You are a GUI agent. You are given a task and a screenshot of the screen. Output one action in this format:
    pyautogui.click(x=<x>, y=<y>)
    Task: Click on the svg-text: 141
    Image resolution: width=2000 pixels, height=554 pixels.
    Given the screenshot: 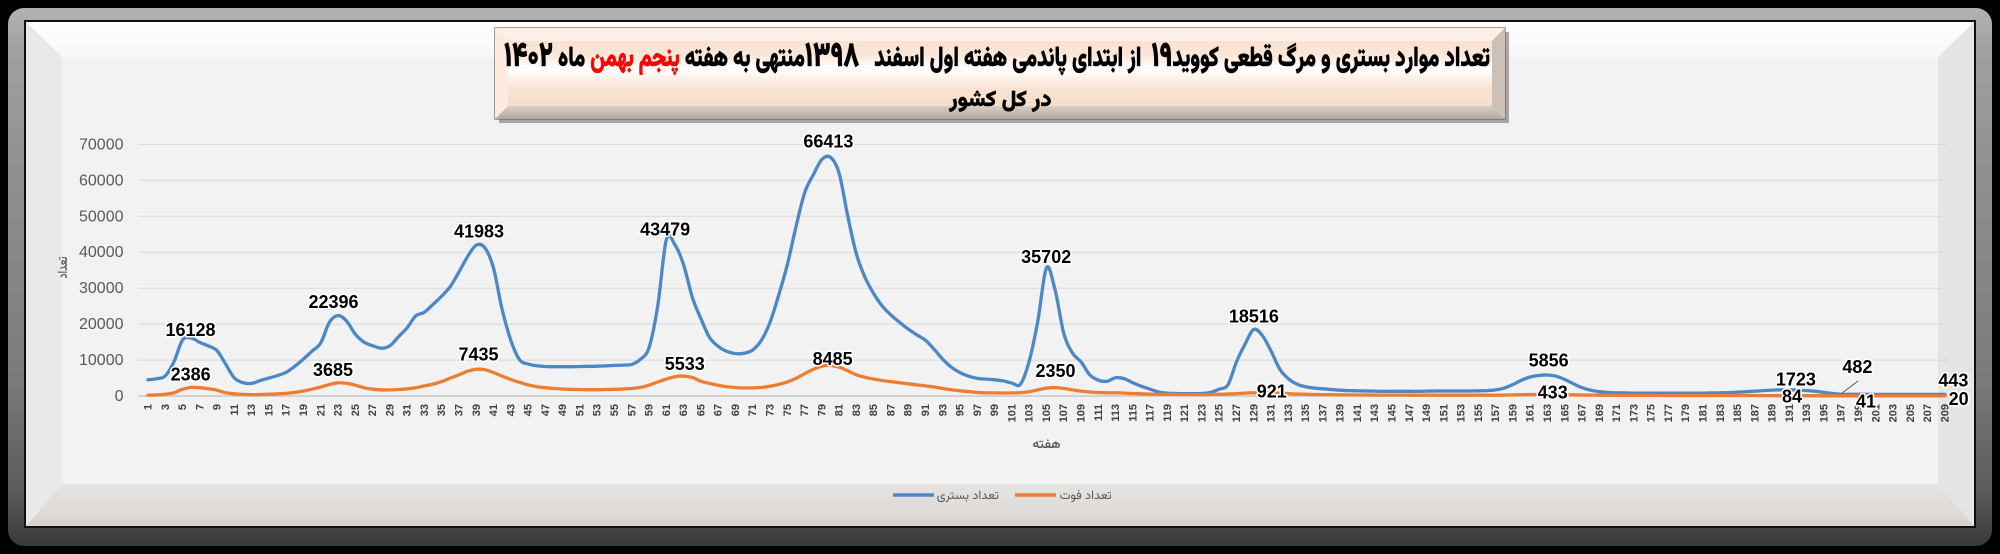 What is the action you would take?
    pyautogui.click(x=1358, y=413)
    